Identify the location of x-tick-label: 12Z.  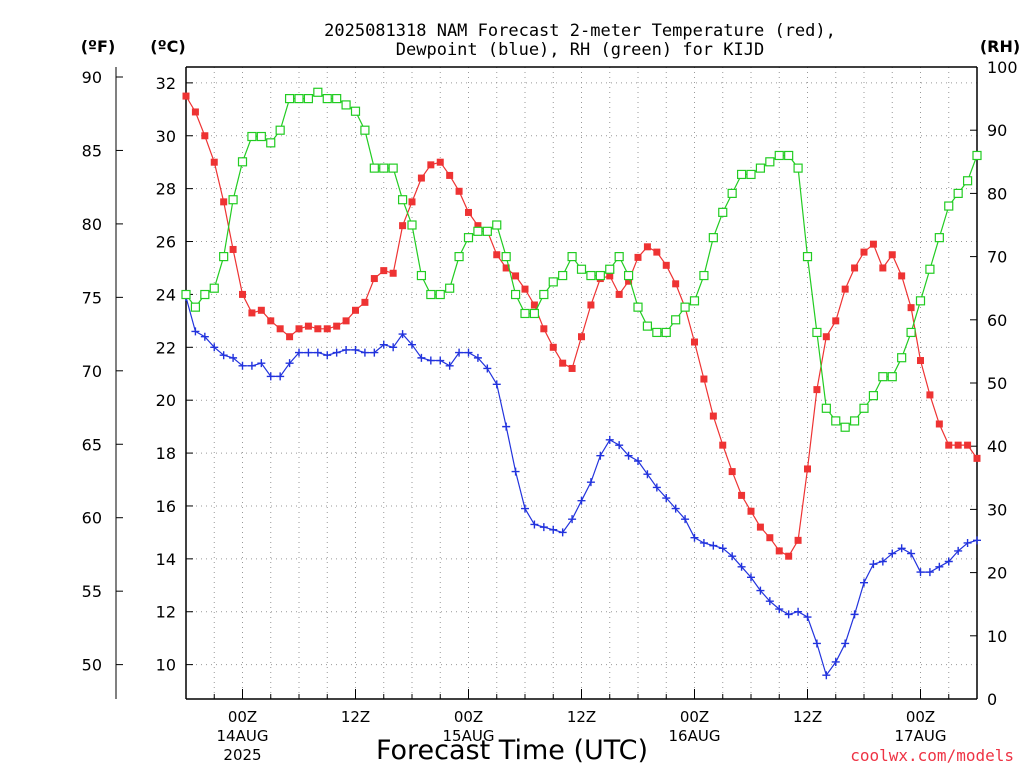
(581, 717).